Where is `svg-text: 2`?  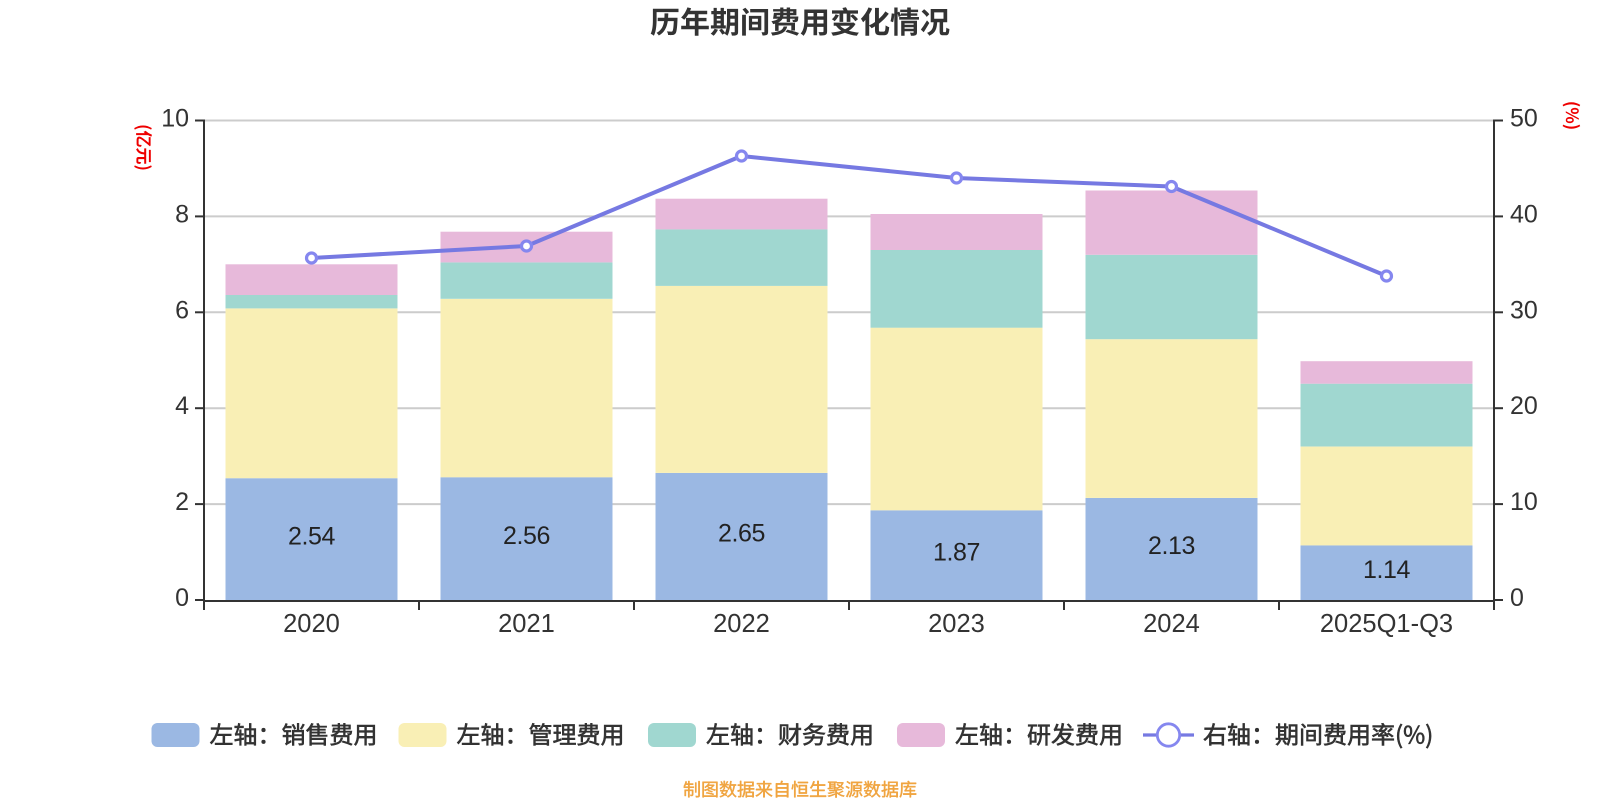
svg-text: 2 is located at coordinates (182, 502).